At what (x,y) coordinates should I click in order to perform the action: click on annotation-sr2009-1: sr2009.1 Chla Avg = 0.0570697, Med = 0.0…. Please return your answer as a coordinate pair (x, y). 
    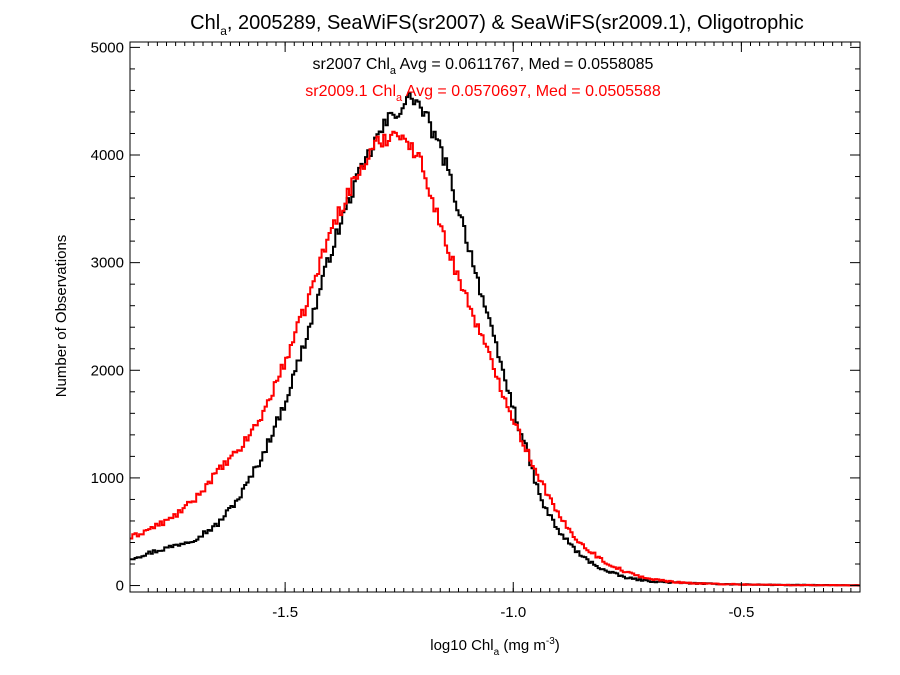
    Looking at the image, I should click on (483, 93).